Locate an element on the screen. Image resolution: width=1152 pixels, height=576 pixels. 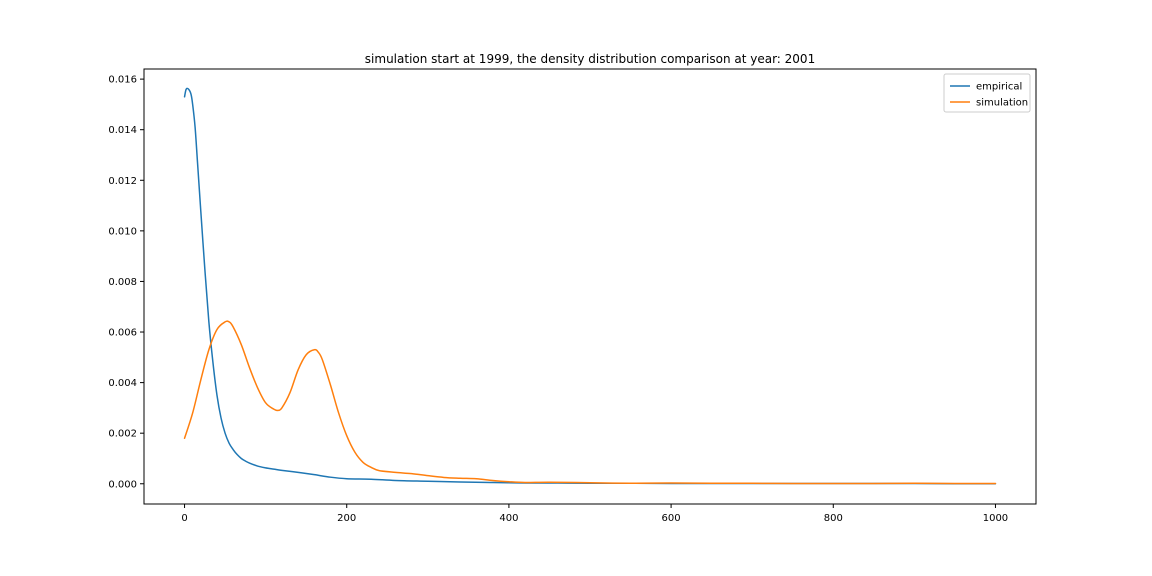
x-axis: 0 200 400 600 800 1000 is located at coordinates (594, 514).